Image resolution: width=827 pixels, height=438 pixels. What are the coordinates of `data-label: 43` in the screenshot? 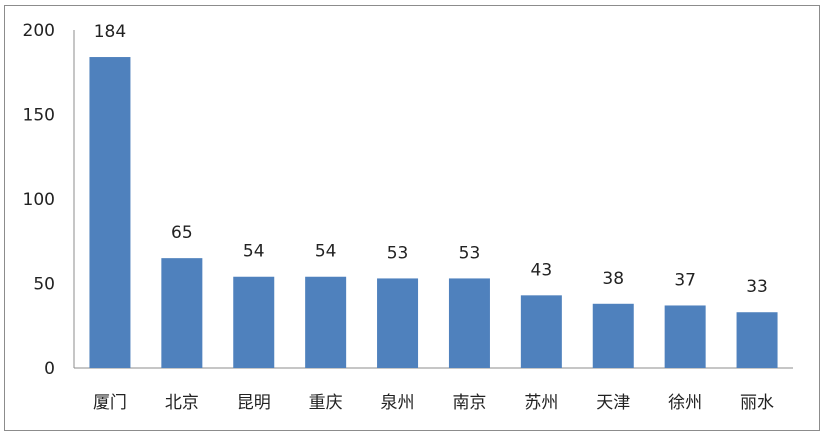 It's located at (542, 270).